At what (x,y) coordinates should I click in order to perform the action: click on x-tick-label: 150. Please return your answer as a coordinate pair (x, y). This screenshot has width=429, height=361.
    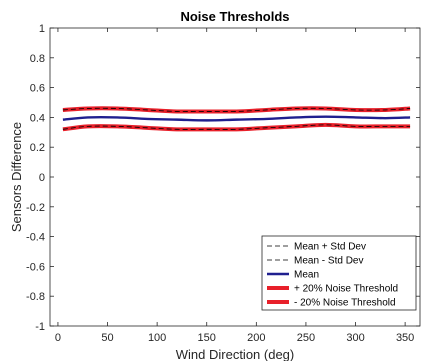
    Looking at the image, I should click on (207, 338).